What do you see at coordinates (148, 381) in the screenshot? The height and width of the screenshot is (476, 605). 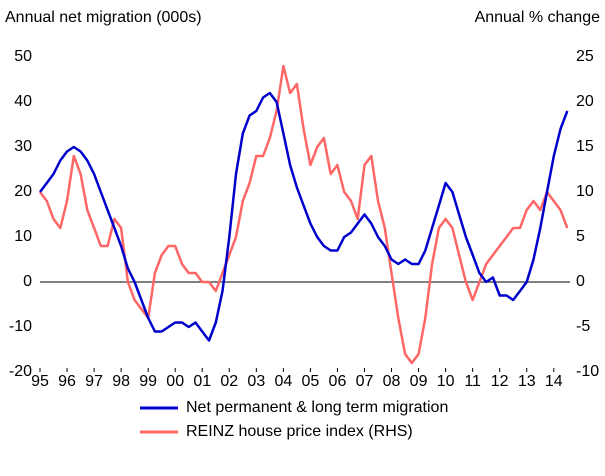 I see `x-tick-label: 99` at bounding box center [148, 381].